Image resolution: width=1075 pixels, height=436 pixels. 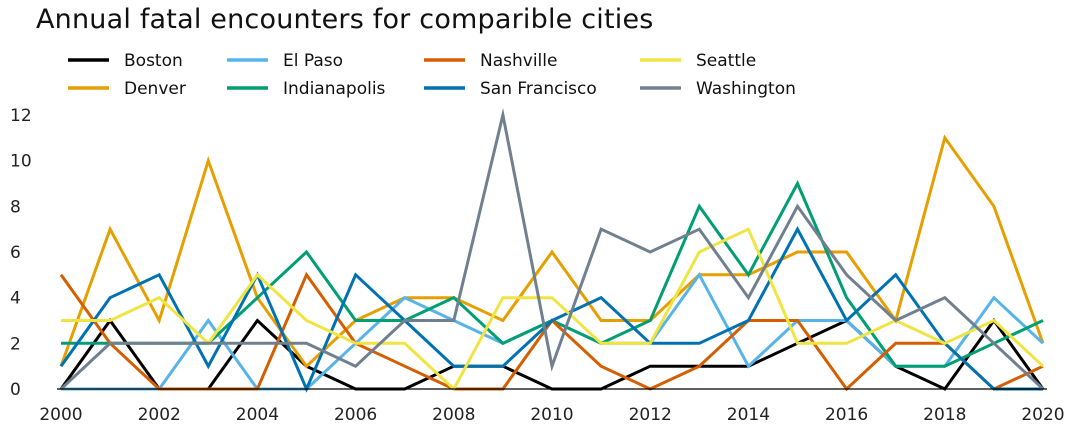 What do you see at coordinates (334, 89) in the screenshot?
I see `legend-label: Indianapolis` at bounding box center [334, 89].